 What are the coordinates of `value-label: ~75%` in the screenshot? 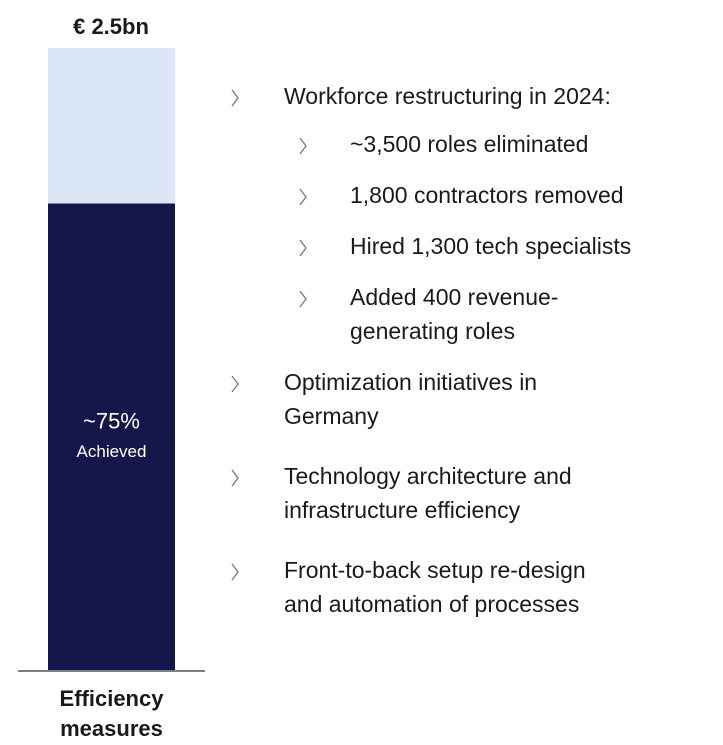 It's located at (111, 421).